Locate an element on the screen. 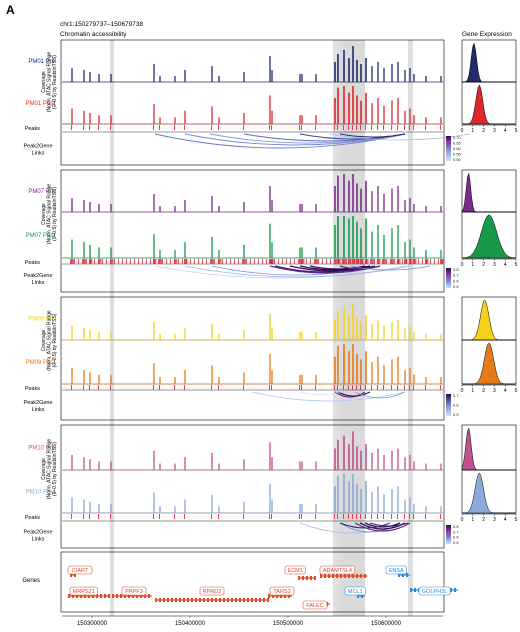 This screenshot has width=520, height=632. sample-pm01-pre-label: PM01 Pre is located at coordinates (41, 62).